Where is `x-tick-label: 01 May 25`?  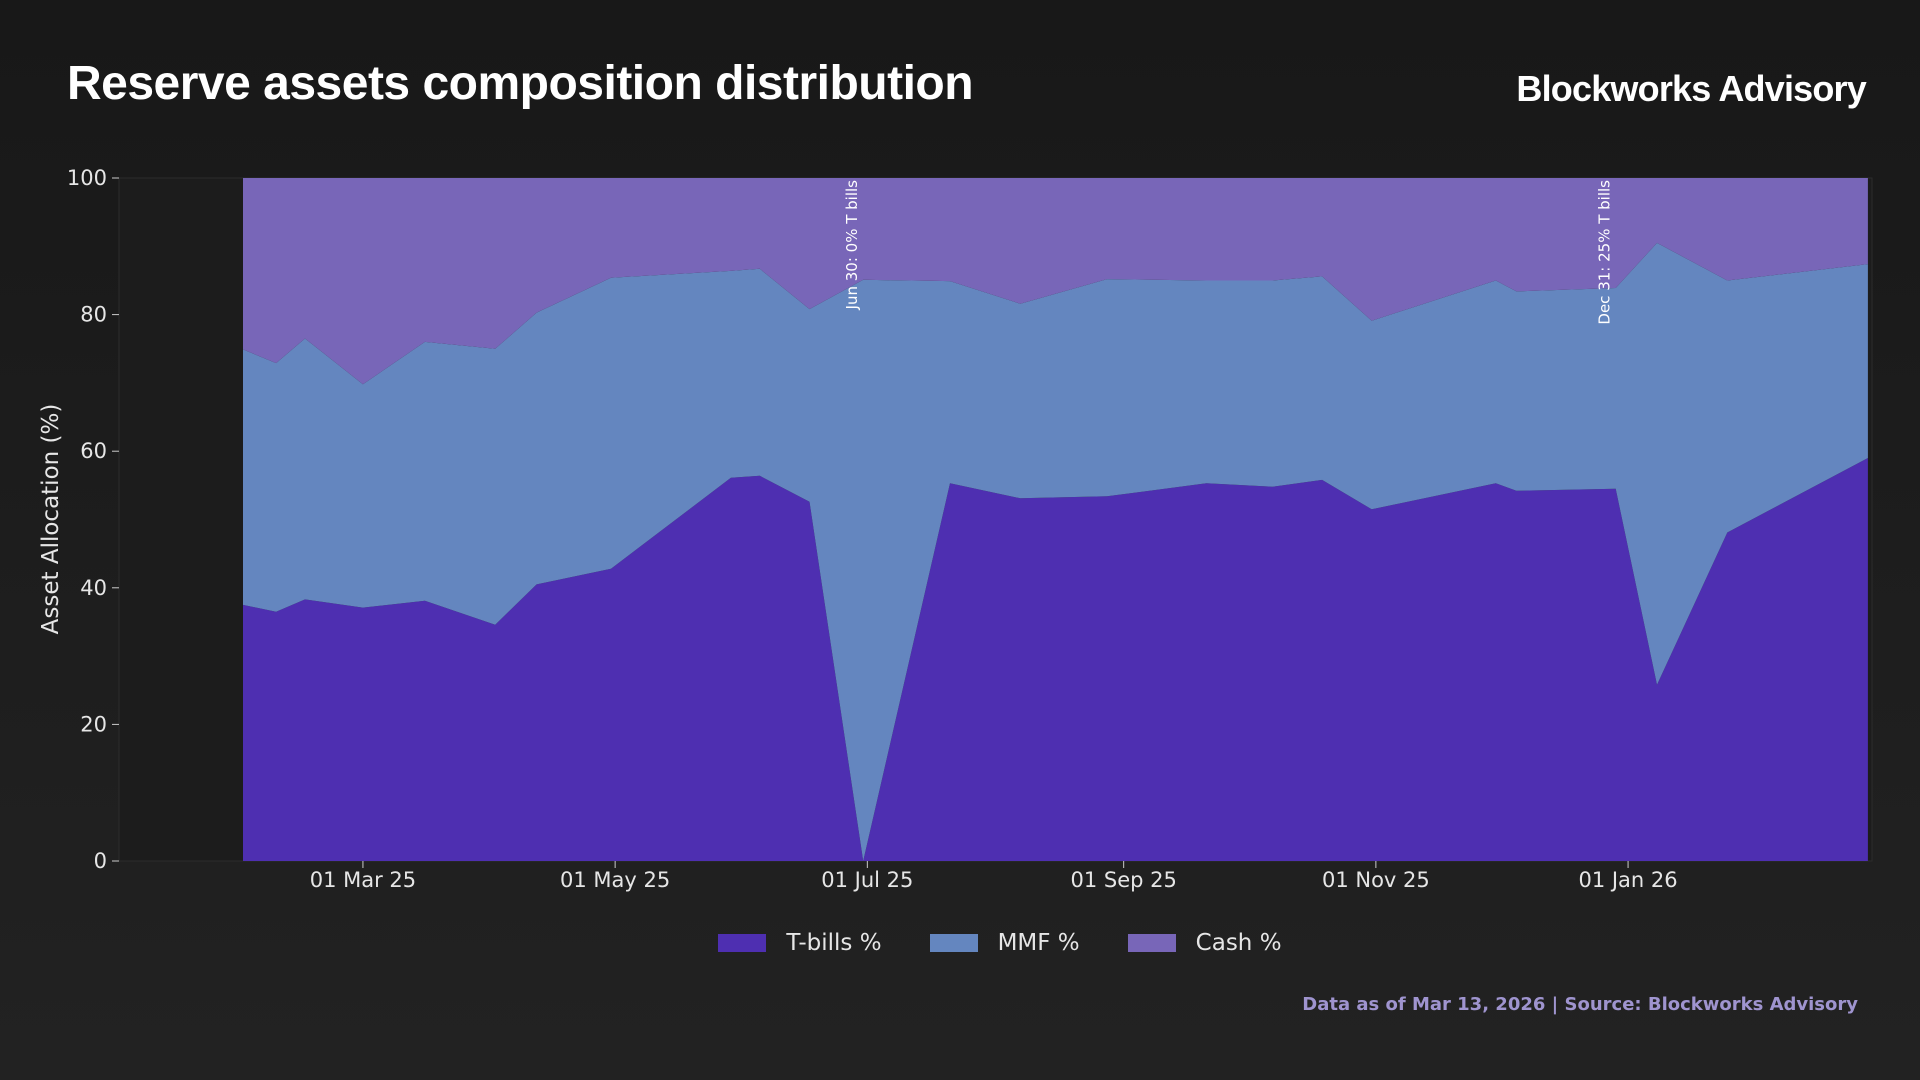
x-tick-label: 01 May 25 is located at coordinates (615, 880).